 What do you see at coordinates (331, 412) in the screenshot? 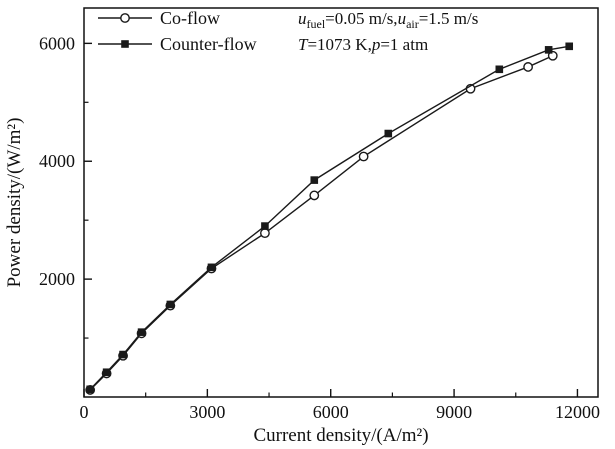
I see `x-tick-label: 6000` at bounding box center [331, 412].